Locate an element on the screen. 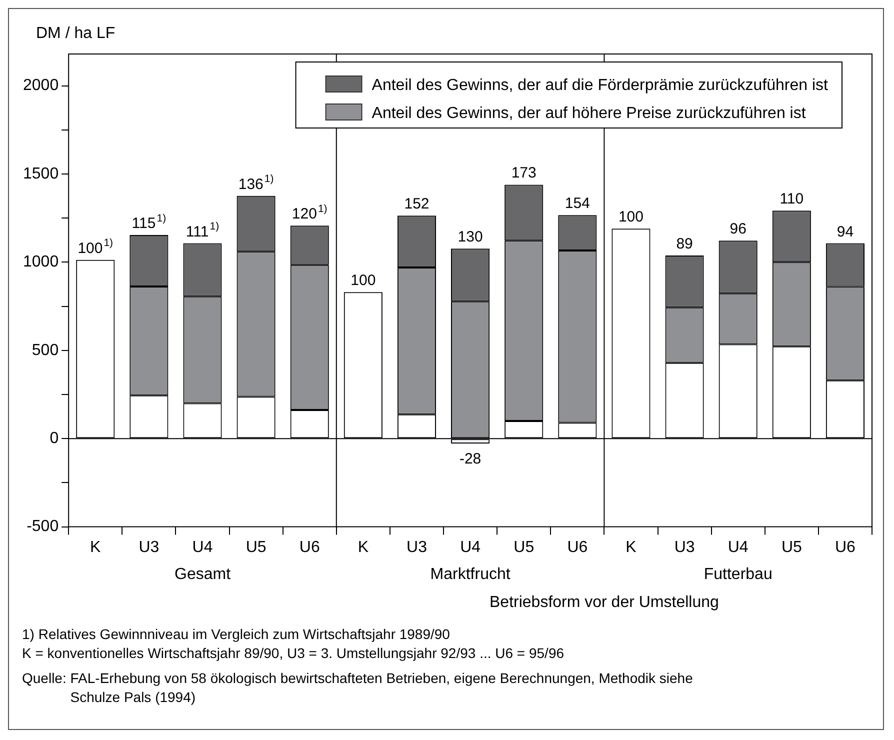 This screenshot has width=894, height=740. text: 1) Relatives Gewinnniveau im Vergleich zum Wirtschaftsjahr 1989/90 is located at coordinates (236, 634).